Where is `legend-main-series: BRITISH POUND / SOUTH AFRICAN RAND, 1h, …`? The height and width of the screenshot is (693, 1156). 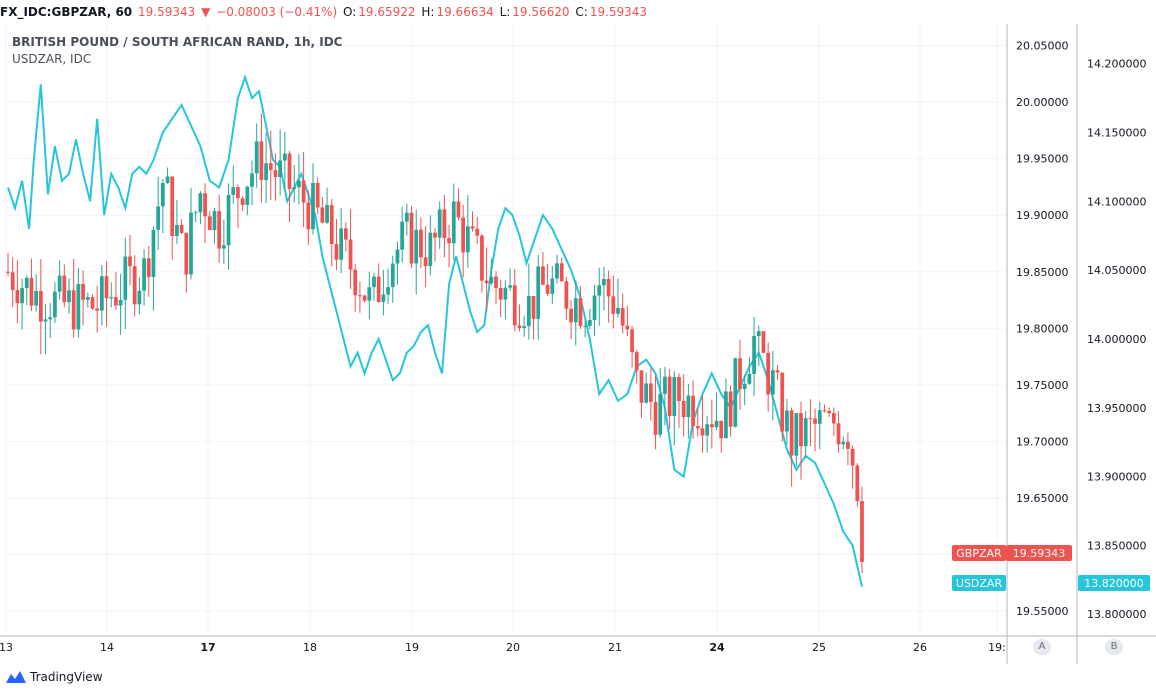
legend-main-series: BRITISH POUND / SOUTH AFRICAN RAND, 1h, … is located at coordinates (177, 42).